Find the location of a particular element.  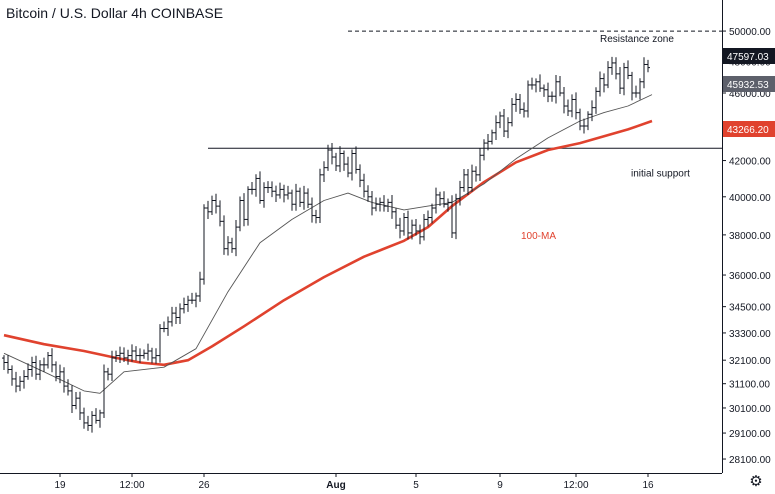

last-price-badge-label: 47597.03 is located at coordinates (748, 57).